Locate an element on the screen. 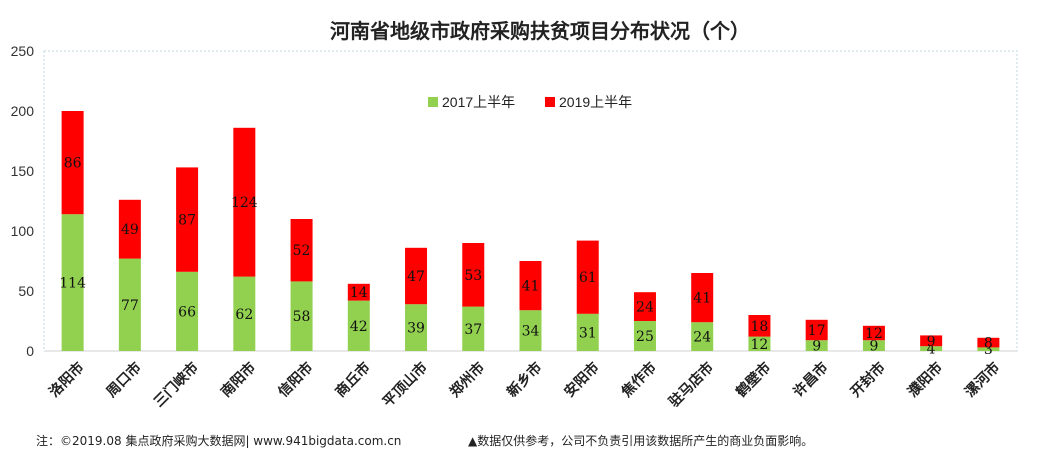 The height and width of the screenshot is (465, 1039). data-label: 58 is located at coordinates (302, 317).